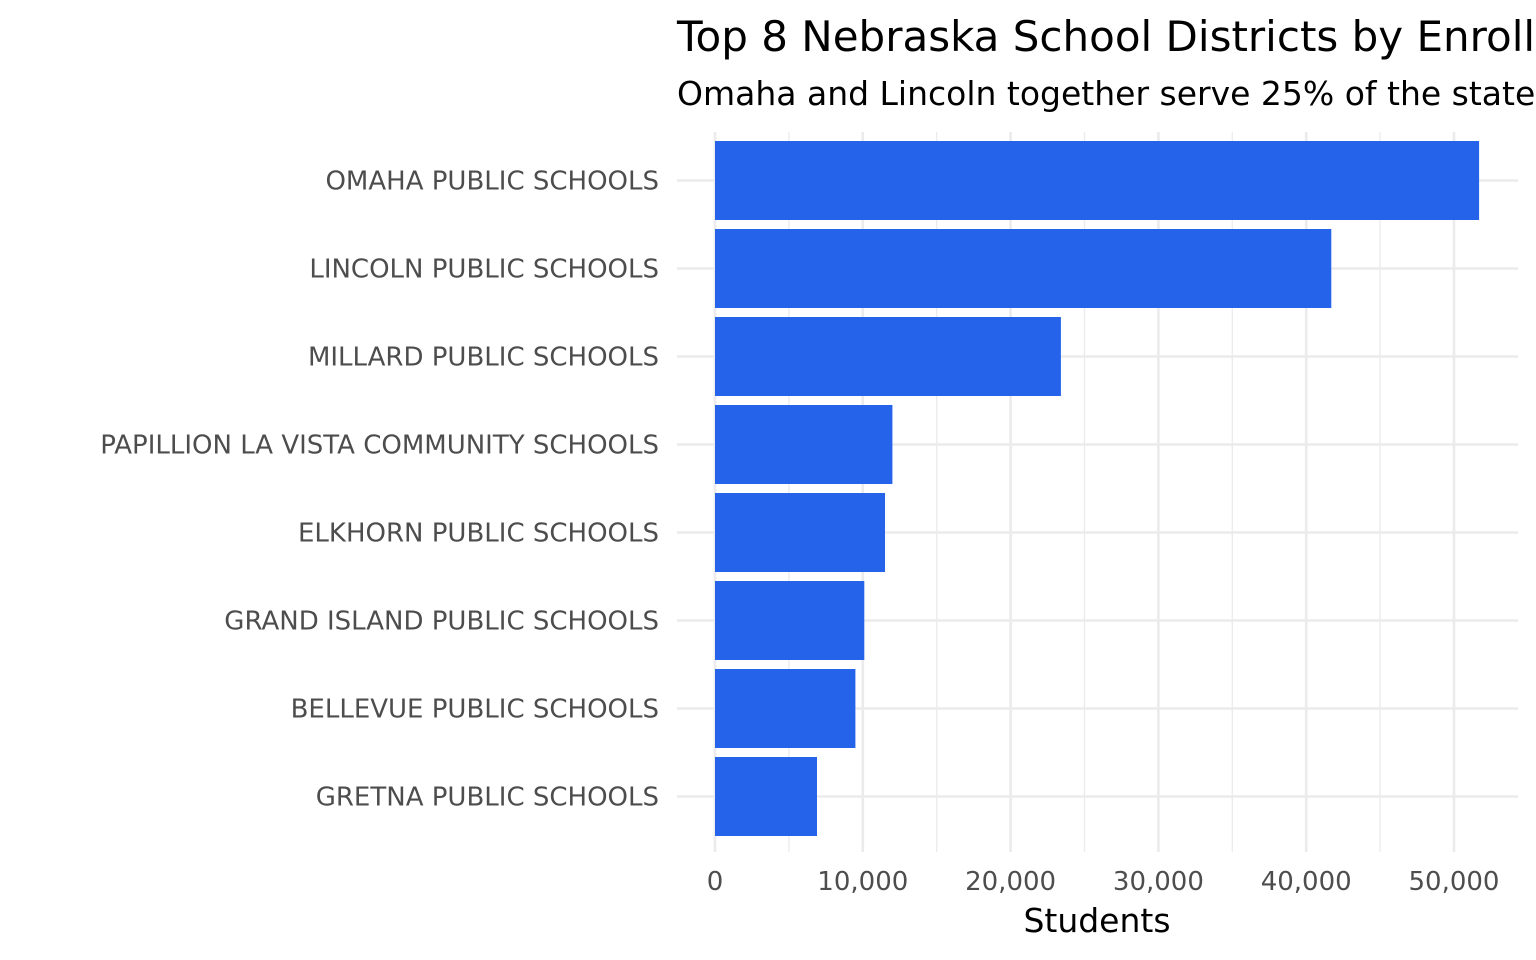 This screenshot has width=1536, height=960. Describe the element at coordinates (492, 182) in the screenshot. I see `y-tick-label: OMAHA PUBLIC SCHOOLS` at that location.